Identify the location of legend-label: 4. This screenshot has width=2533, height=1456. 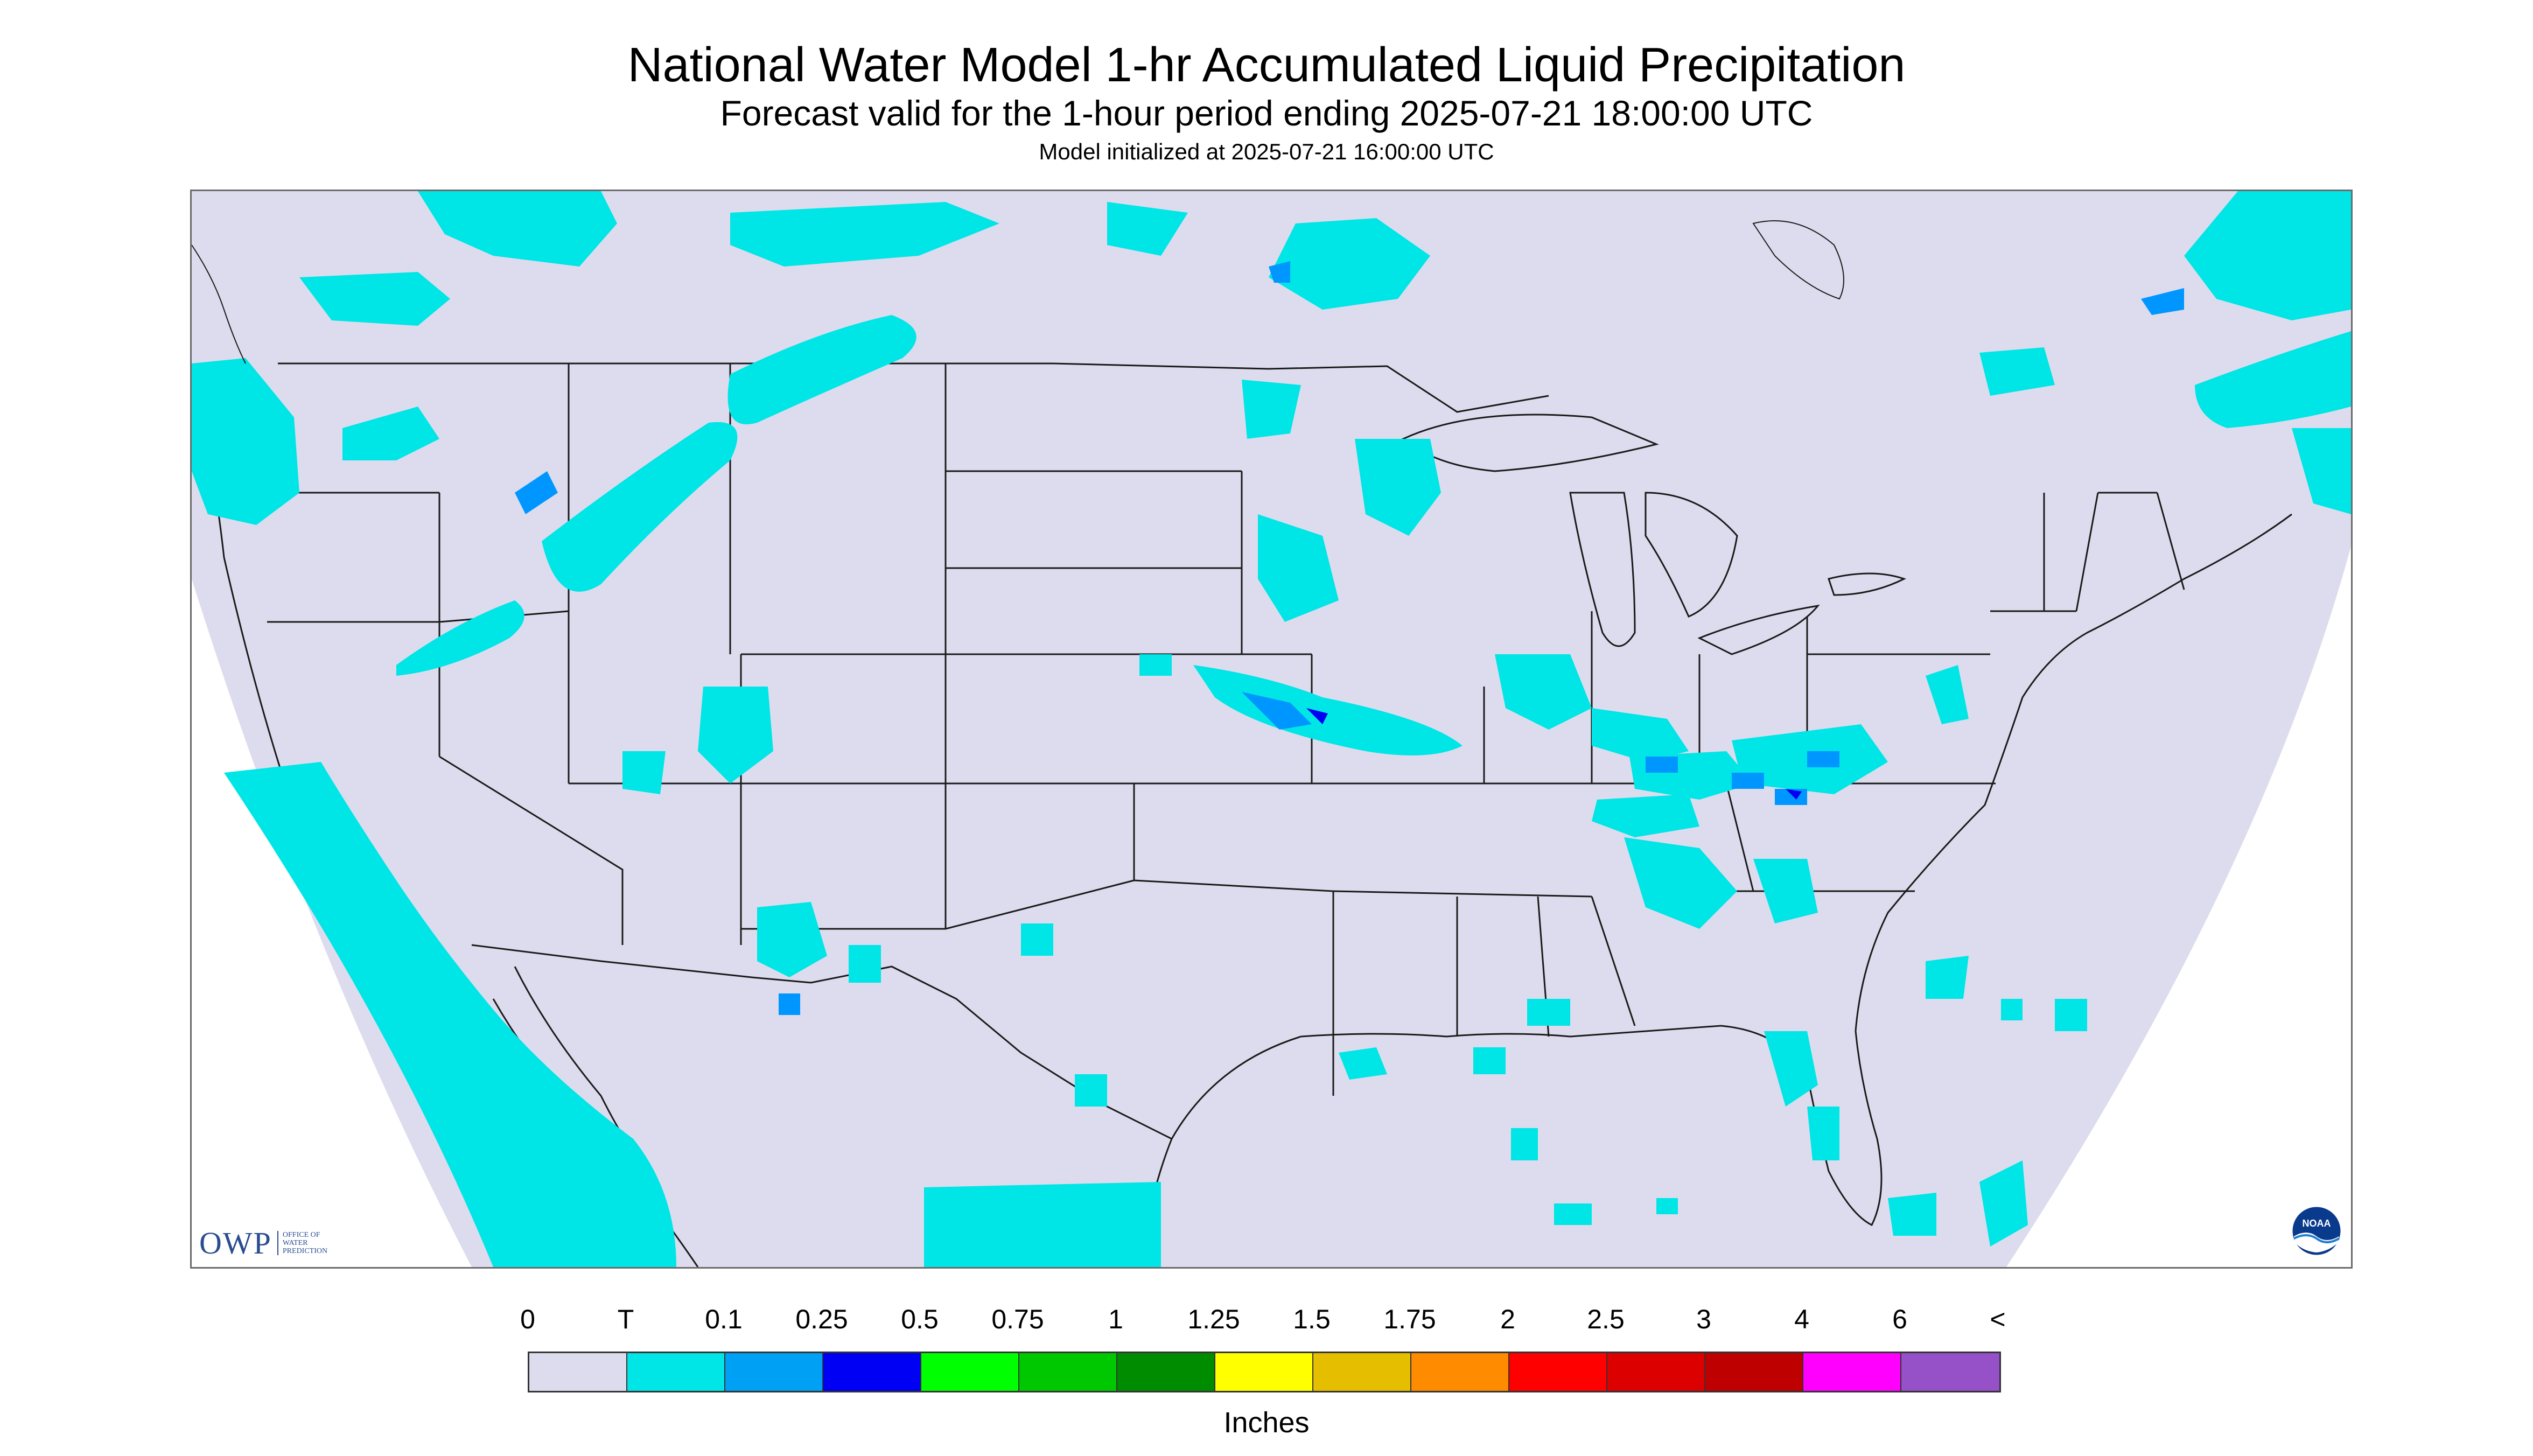
(1801, 1319).